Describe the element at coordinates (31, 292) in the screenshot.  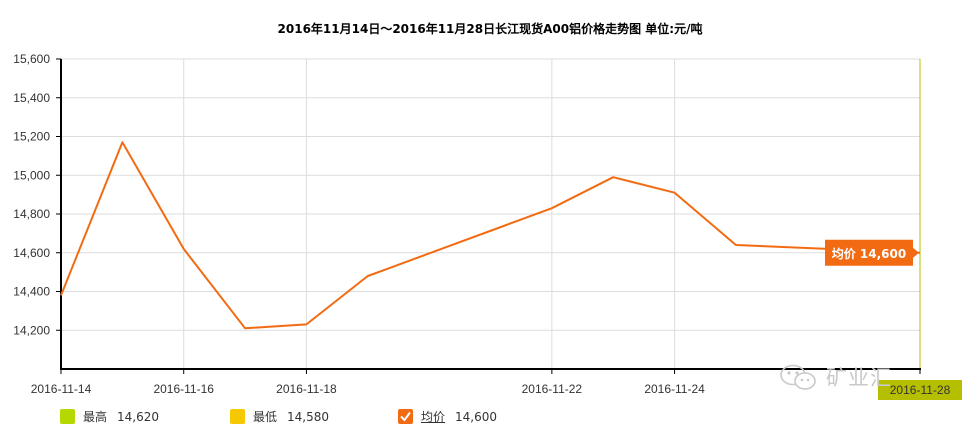
I see `y-tick-label: 14,400` at that location.